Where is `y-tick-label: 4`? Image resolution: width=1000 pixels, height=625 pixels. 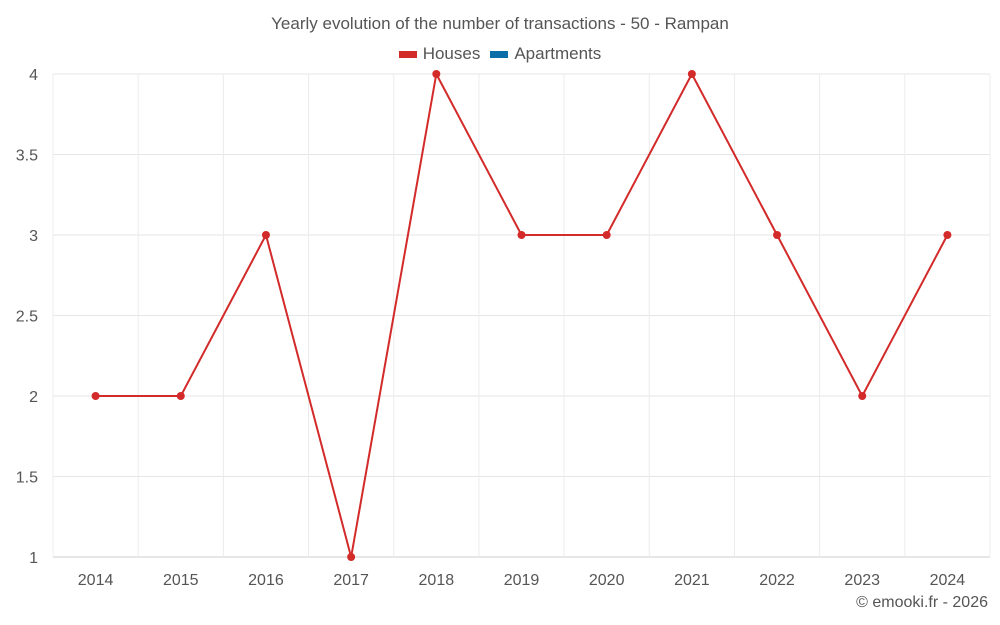
y-tick-label: 4 is located at coordinates (33, 75).